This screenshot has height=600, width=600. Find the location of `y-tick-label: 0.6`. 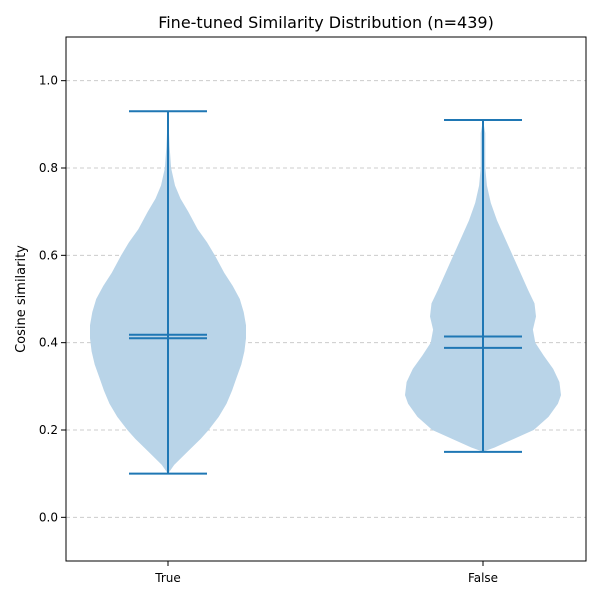

y-tick-label: 0.6 is located at coordinates (48, 255).